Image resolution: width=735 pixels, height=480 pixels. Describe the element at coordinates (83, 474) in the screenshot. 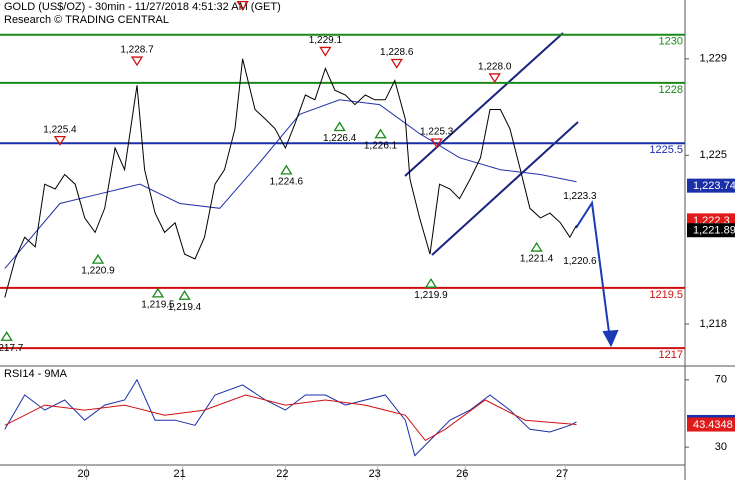

I see `x-tick-label: 20` at that location.